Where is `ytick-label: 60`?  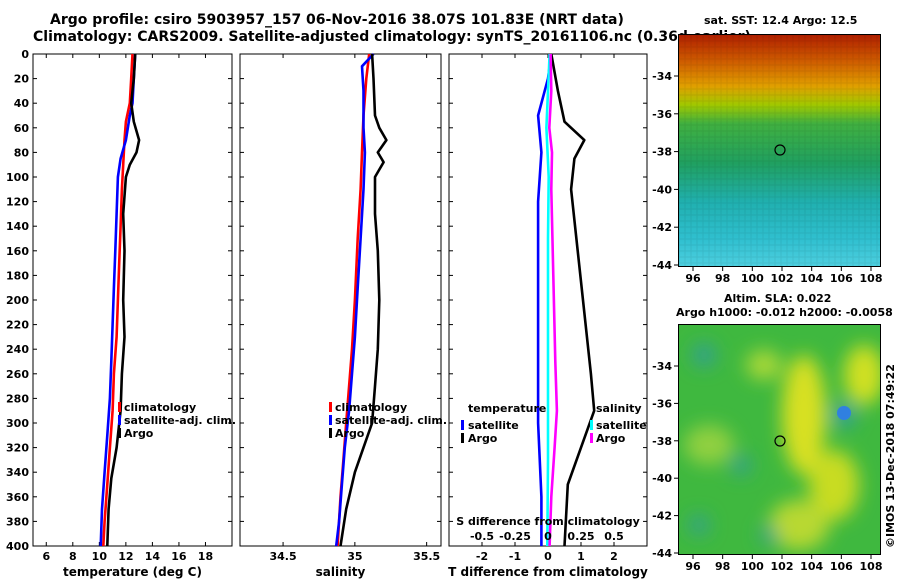
ytick-label: 60 is located at coordinates (22, 128).